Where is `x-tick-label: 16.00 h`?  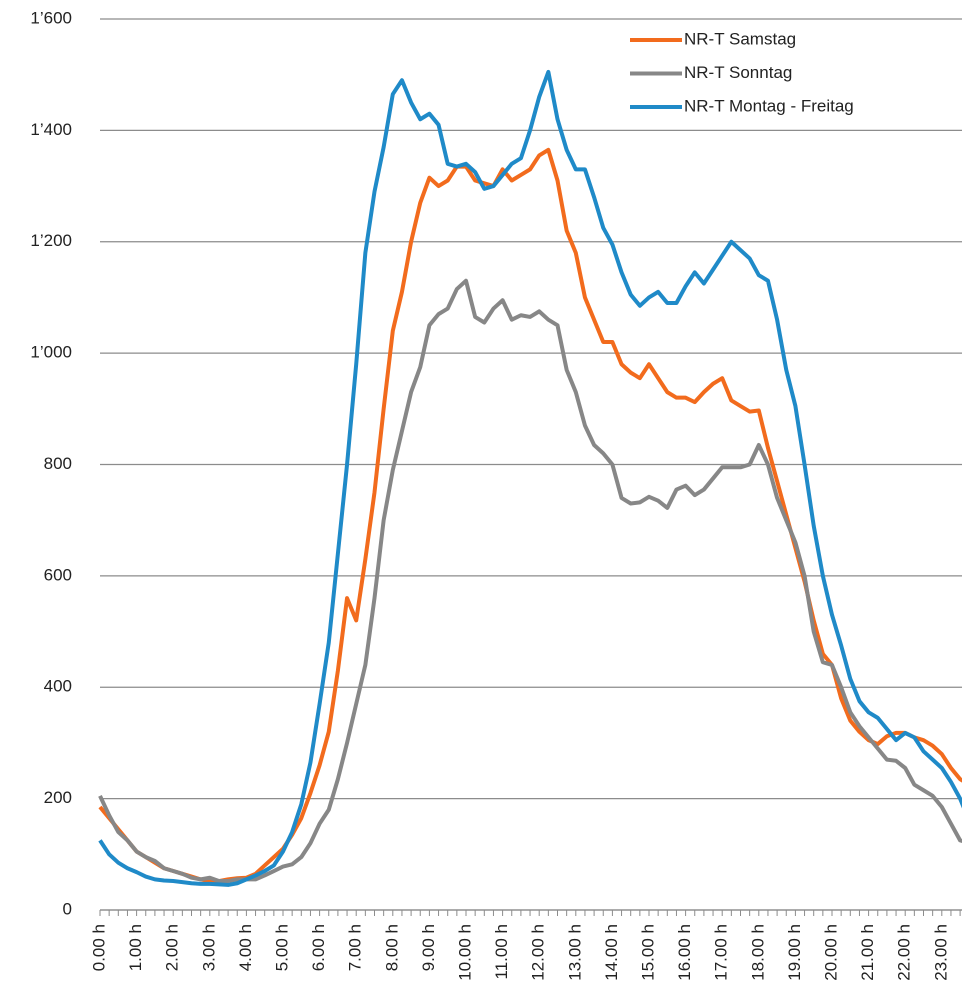 x-tick-label: 16.00 h is located at coordinates (684, 952).